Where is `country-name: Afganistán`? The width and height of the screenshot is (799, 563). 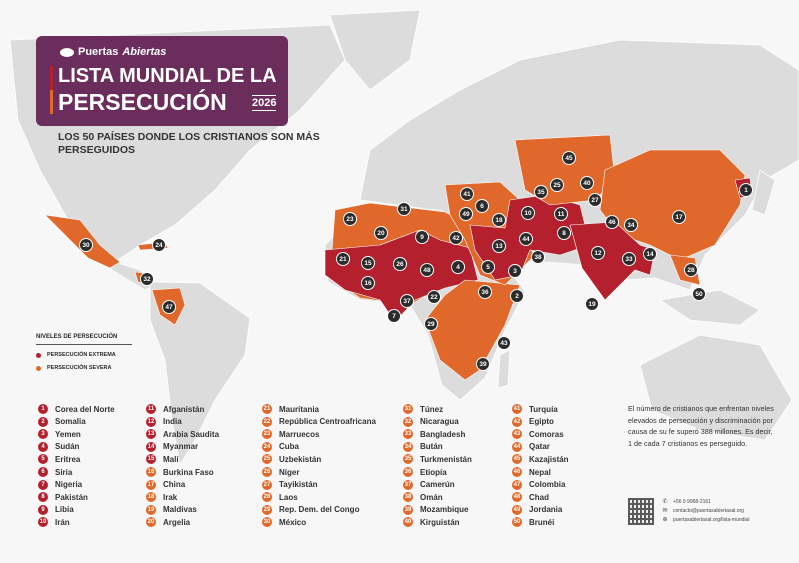 country-name: Afganistán is located at coordinates (184, 409).